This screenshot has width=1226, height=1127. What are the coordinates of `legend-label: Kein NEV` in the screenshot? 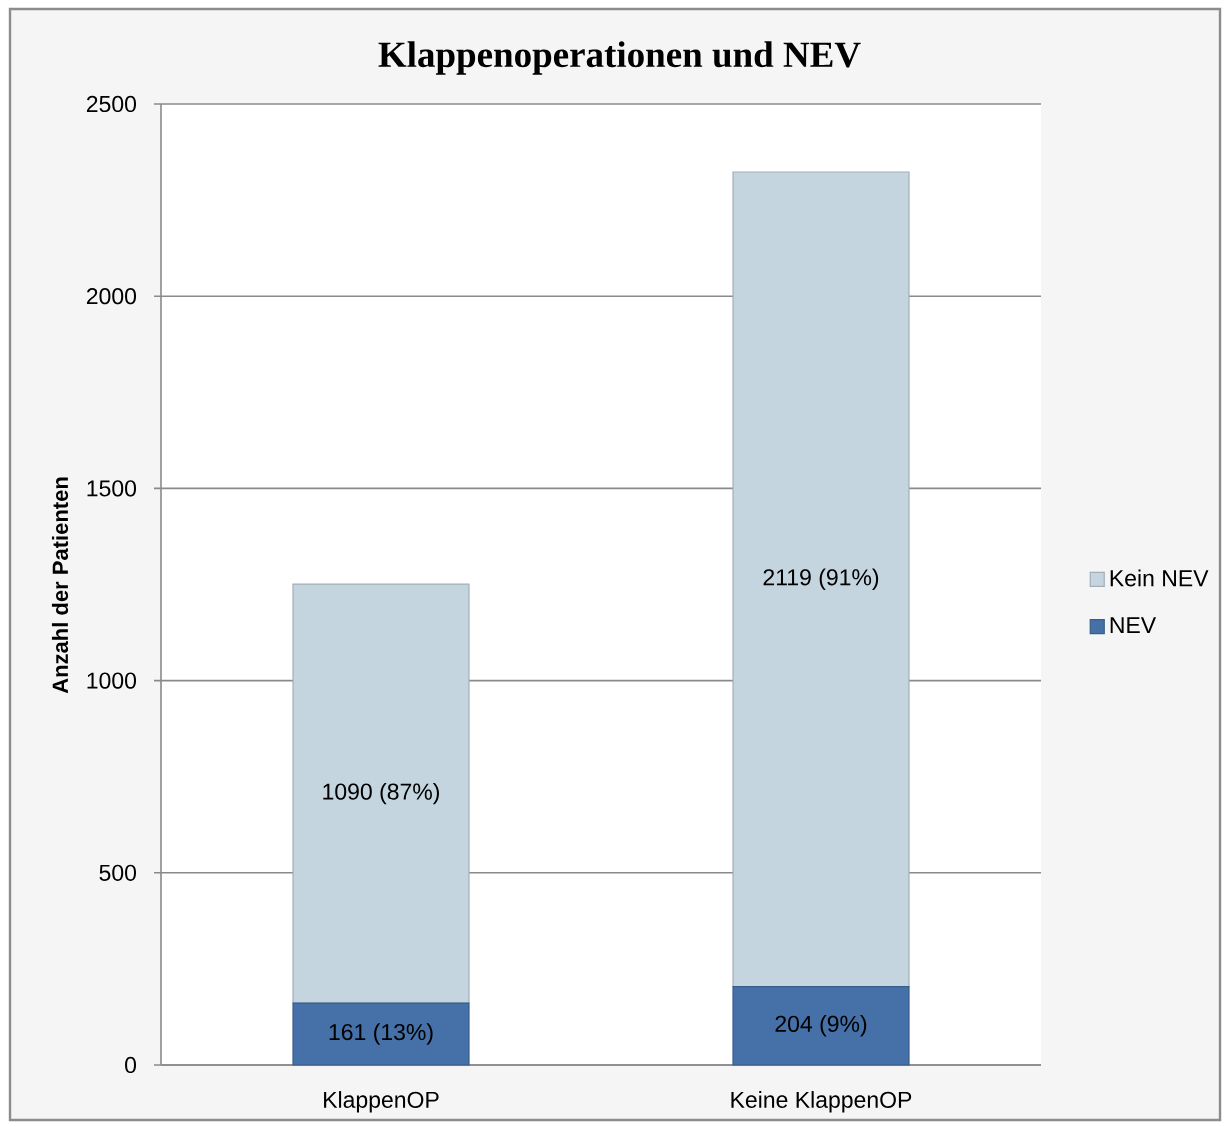 It's located at (1159, 578).